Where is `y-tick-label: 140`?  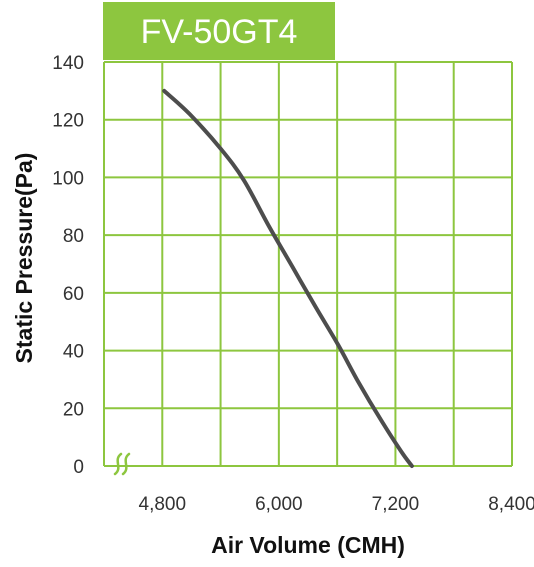 y-tick-label: 140 is located at coordinates (68, 63).